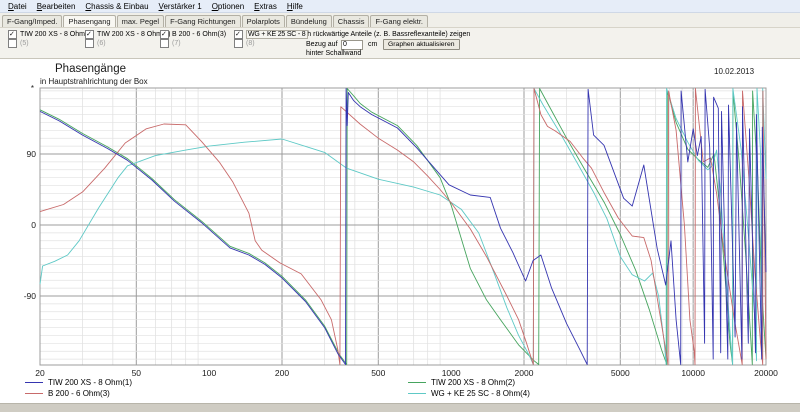  I want to click on chart-title: Phasengänge, so click(90, 69).